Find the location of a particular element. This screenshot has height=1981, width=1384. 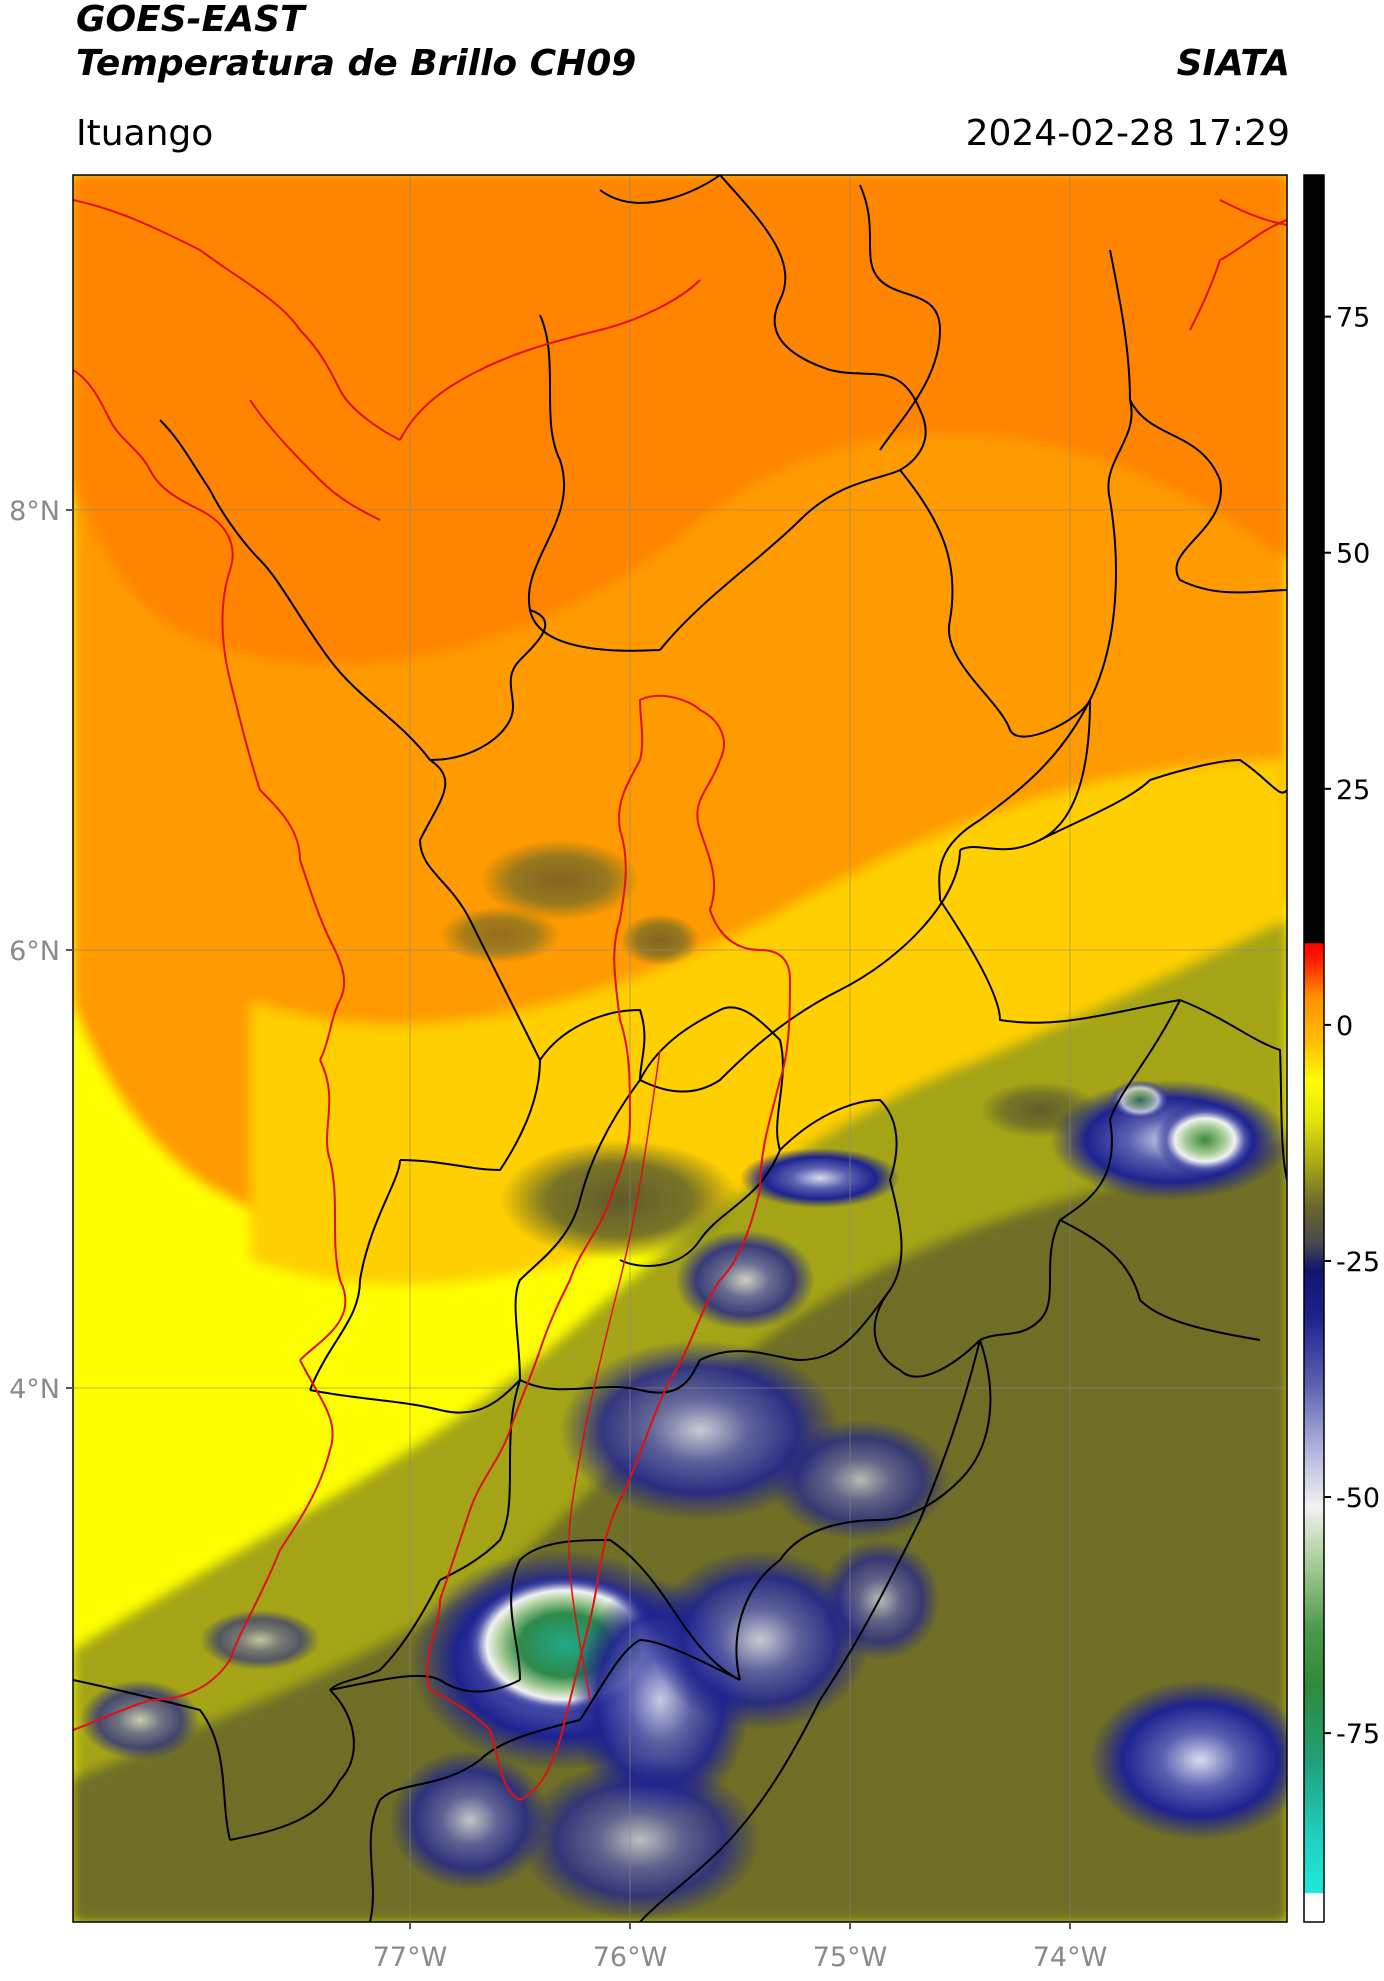

lat-tick-label: 8°N is located at coordinates (34, 511).